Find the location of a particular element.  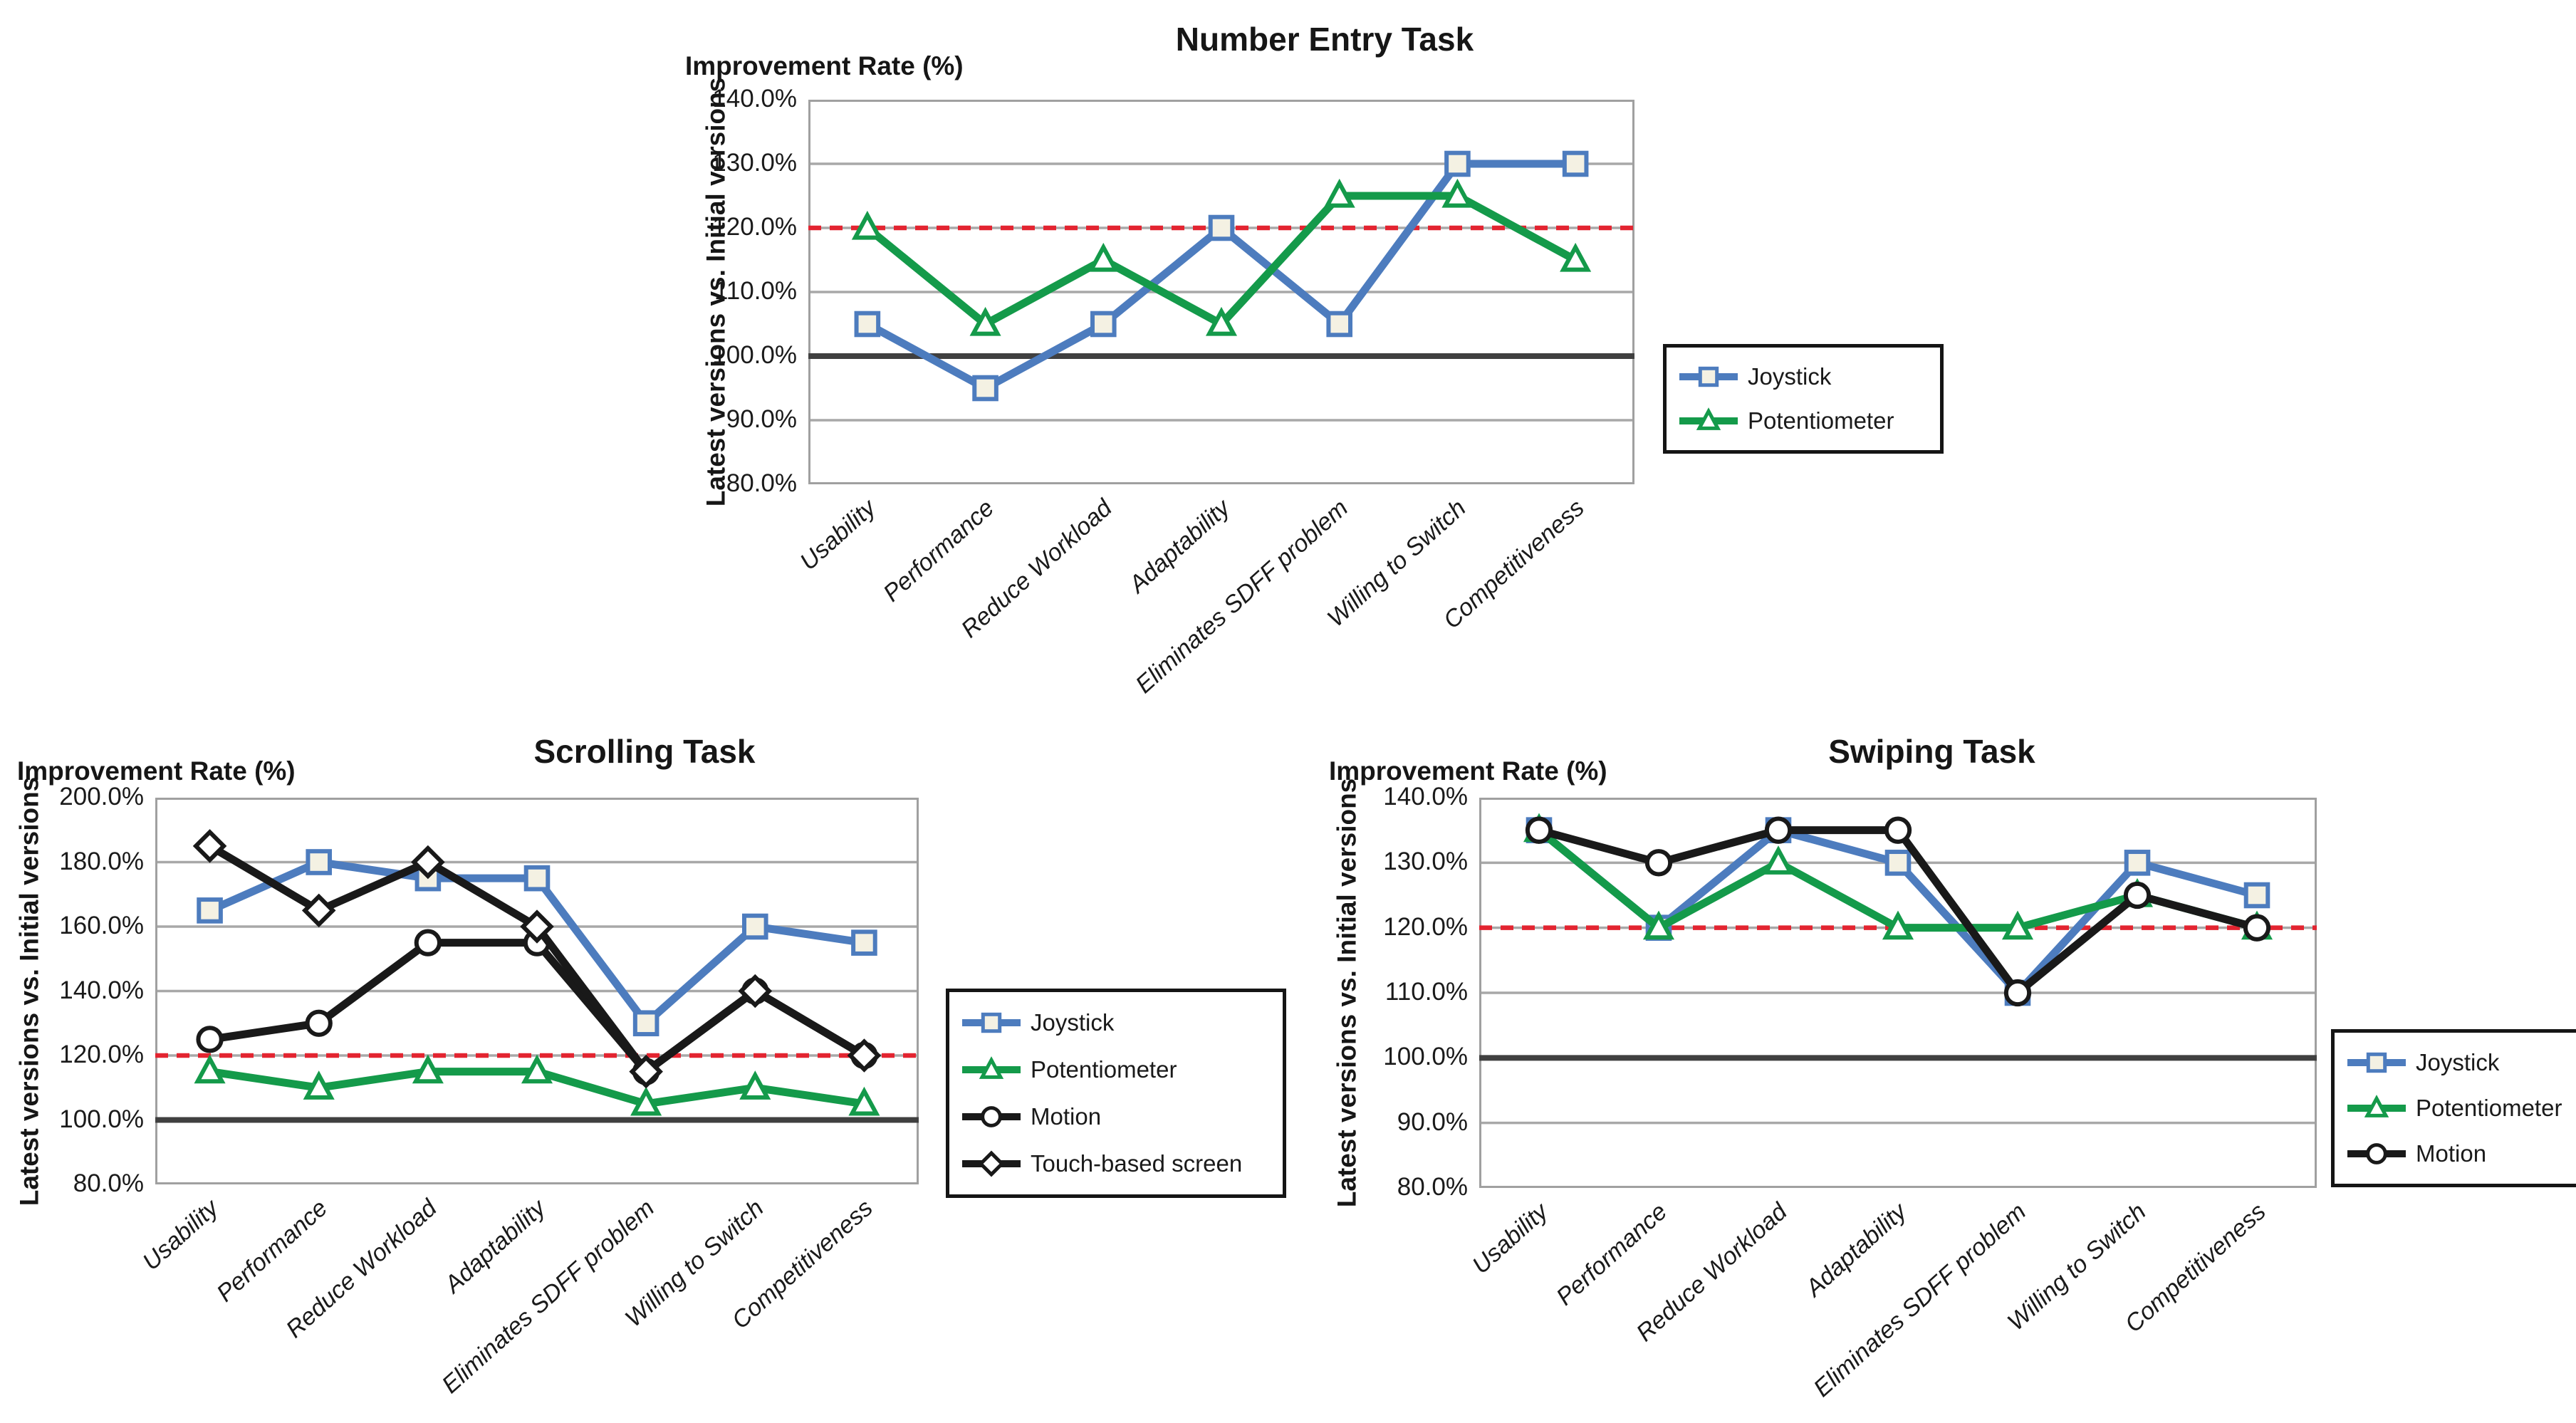

chart-legend: Joystick Potentiometer Motion is located at coordinates (2453, 1108).